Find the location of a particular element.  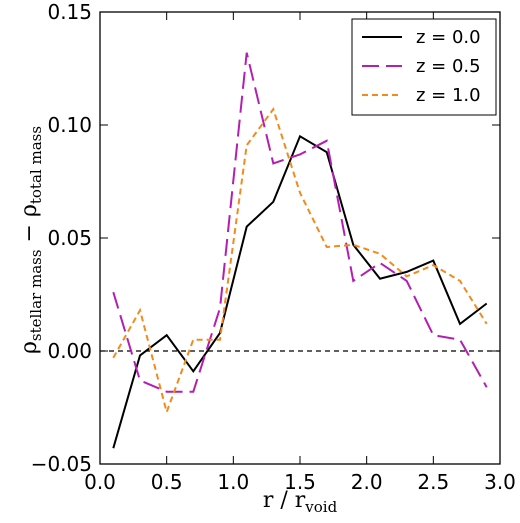

legend-label: z = 0.0 is located at coordinates (448, 37).